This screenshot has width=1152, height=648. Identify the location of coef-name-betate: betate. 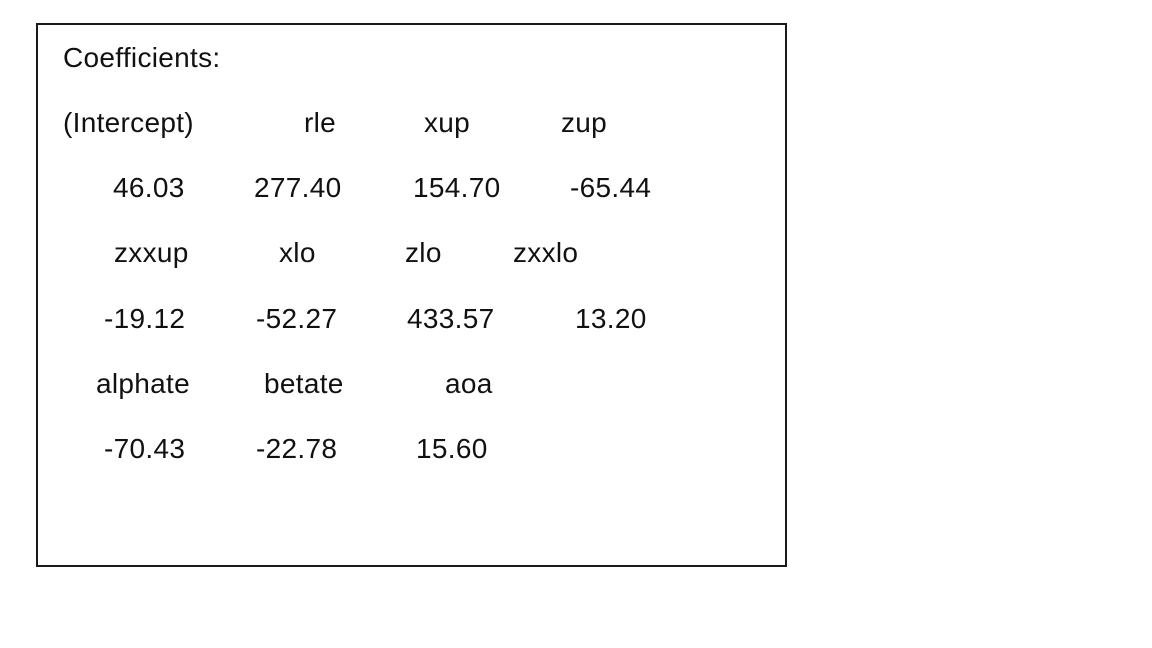
(304, 383).